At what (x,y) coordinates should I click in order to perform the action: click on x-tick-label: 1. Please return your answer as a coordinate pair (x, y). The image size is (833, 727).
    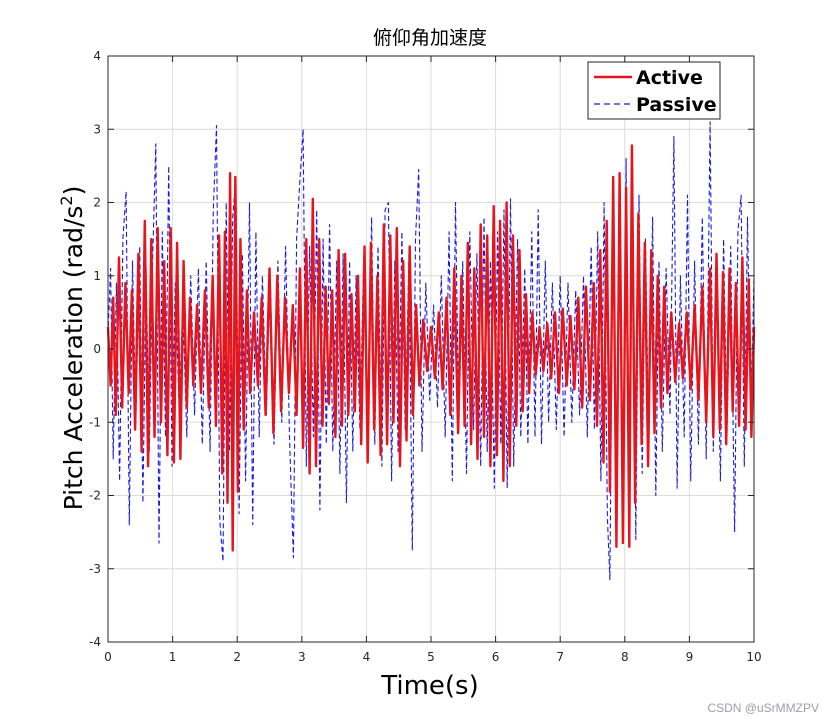
    Looking at the image, I should click on (173, 657).